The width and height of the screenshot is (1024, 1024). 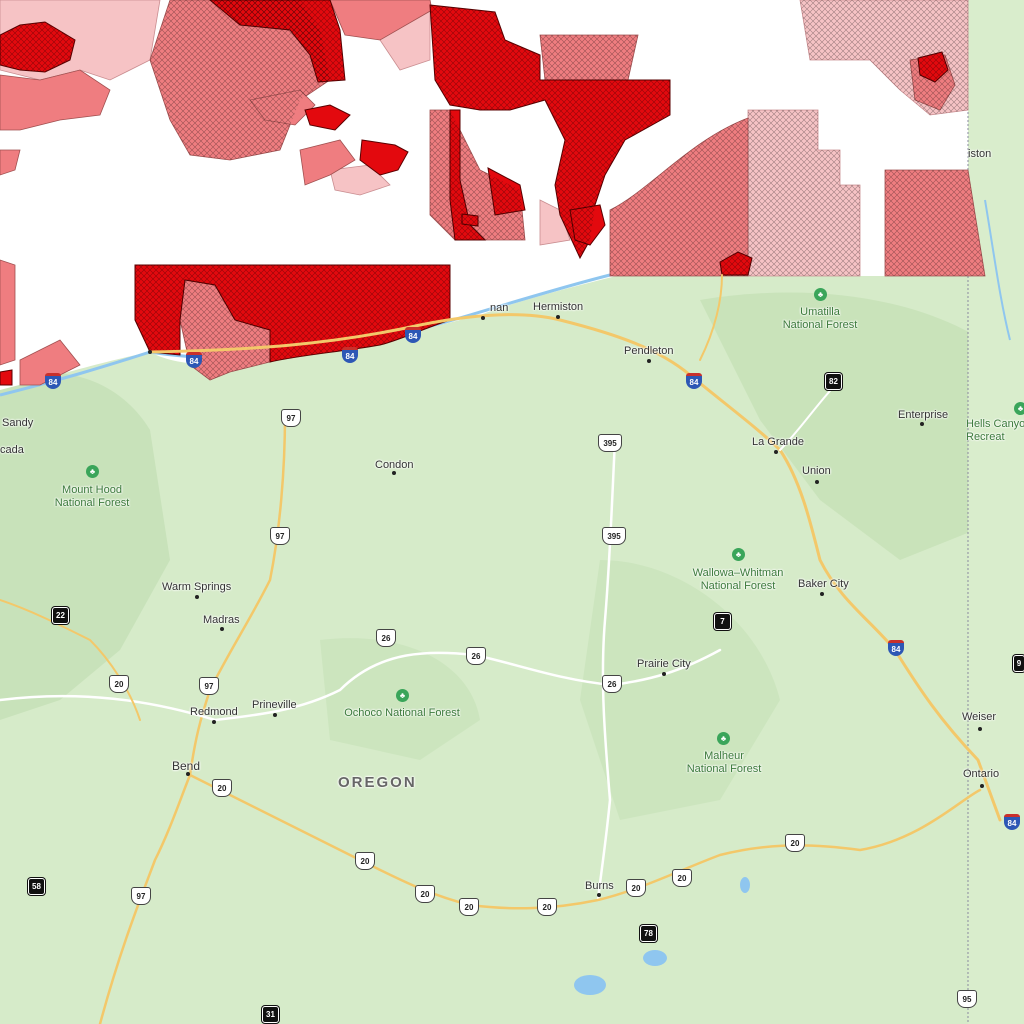 I want to click on city-dot-bend, so click(x=188, y=774).